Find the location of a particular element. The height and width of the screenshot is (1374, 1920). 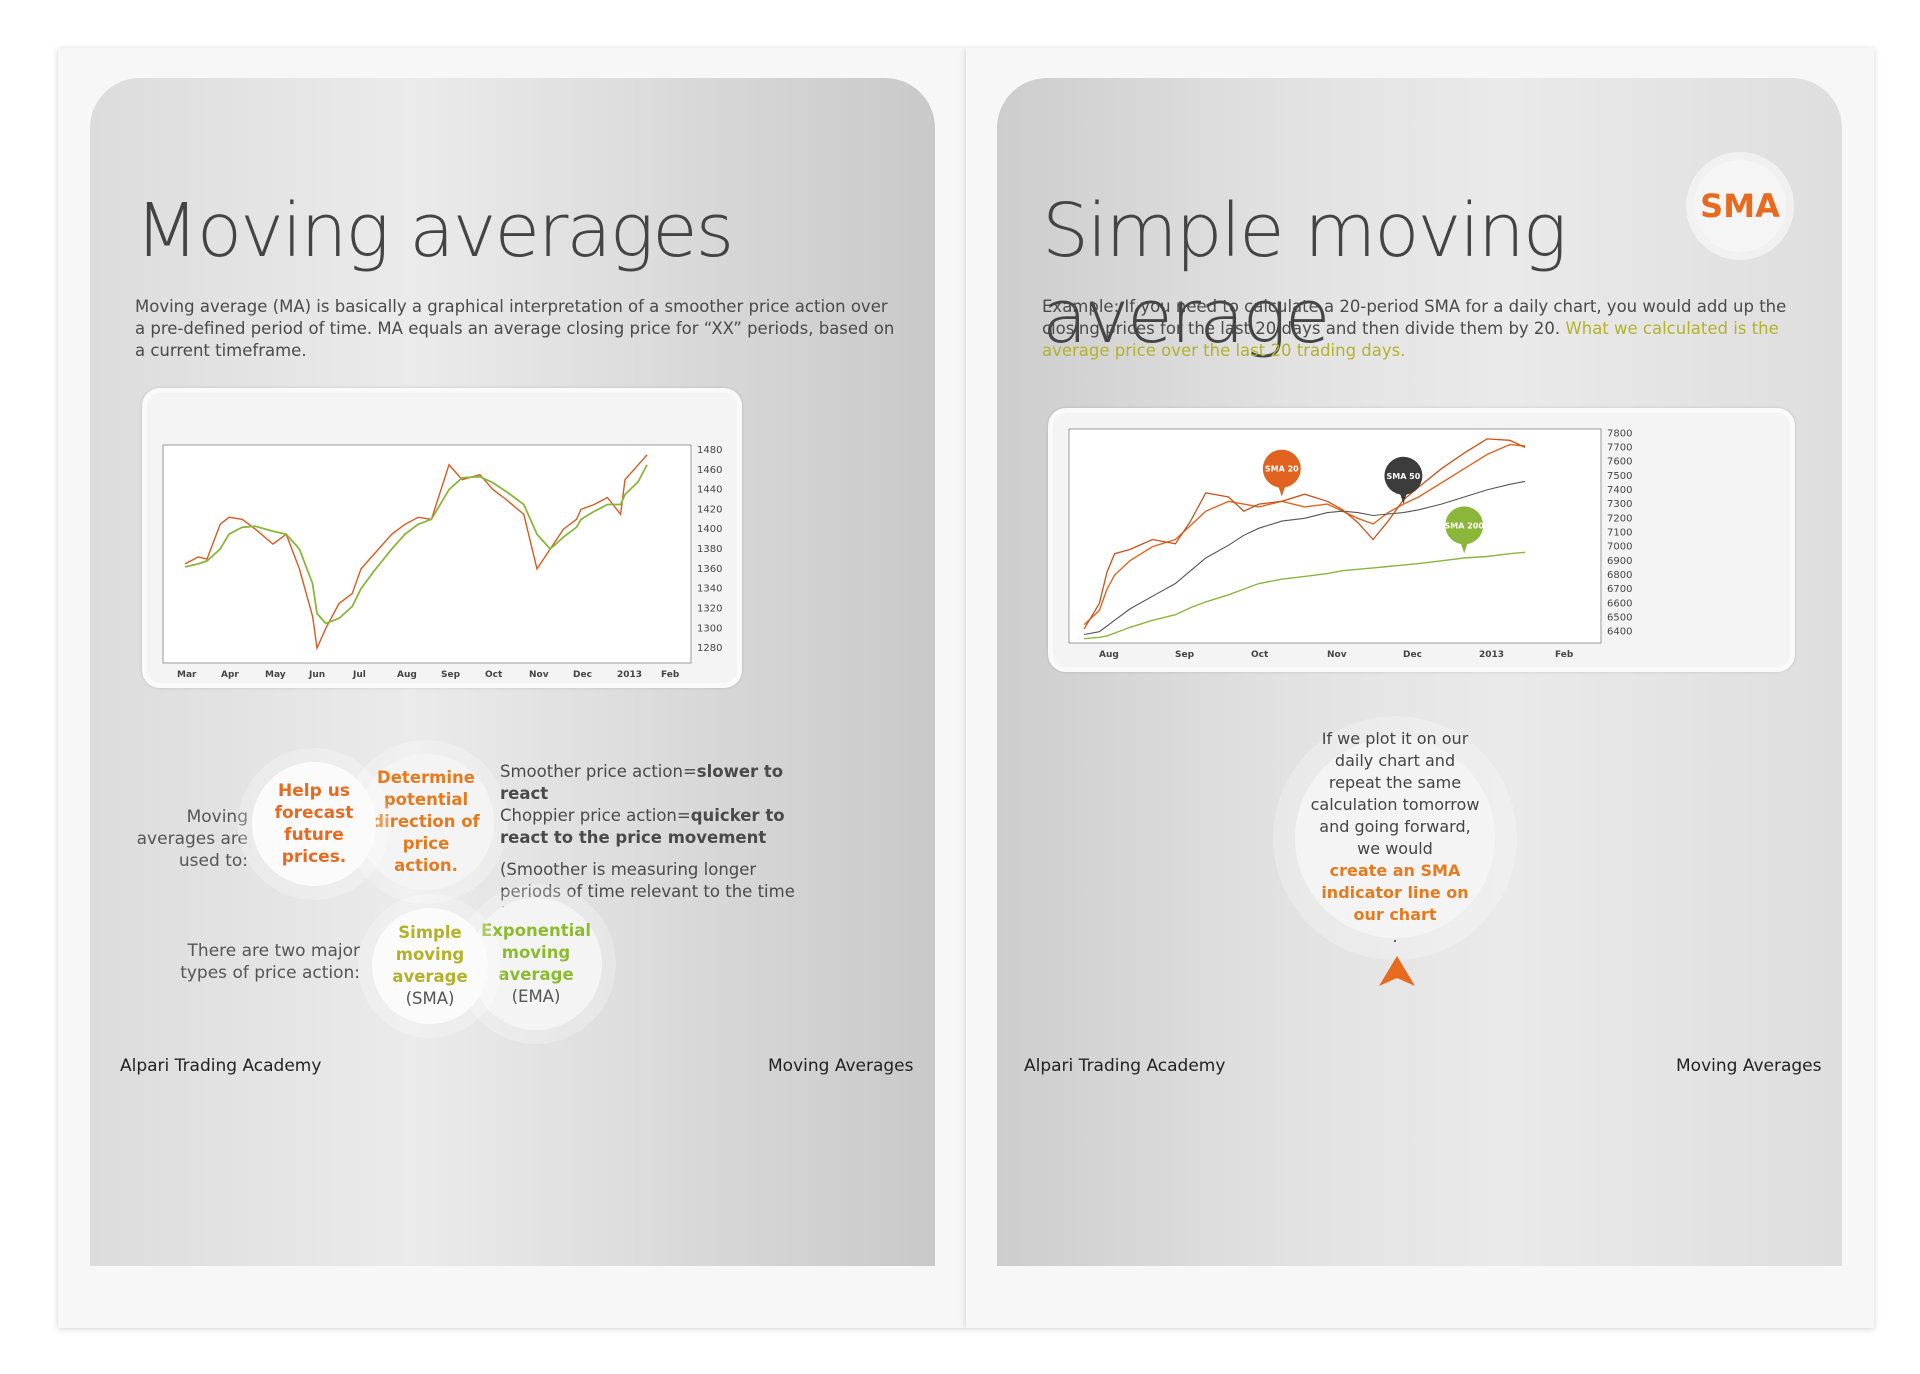

series-tag-label: SMA 20 is located at coordinates (1282, 469).